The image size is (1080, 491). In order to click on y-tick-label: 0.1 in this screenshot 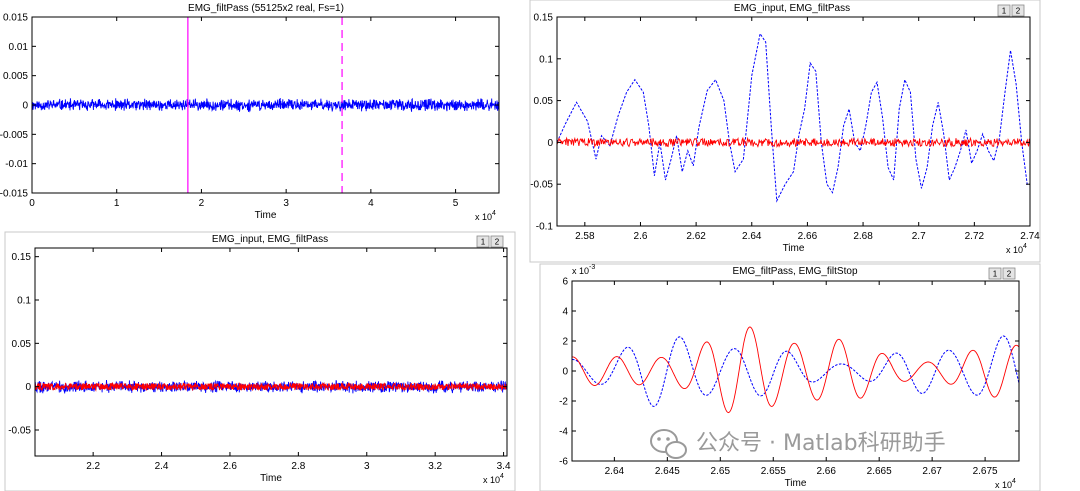, I will do `click(546, 59)`.